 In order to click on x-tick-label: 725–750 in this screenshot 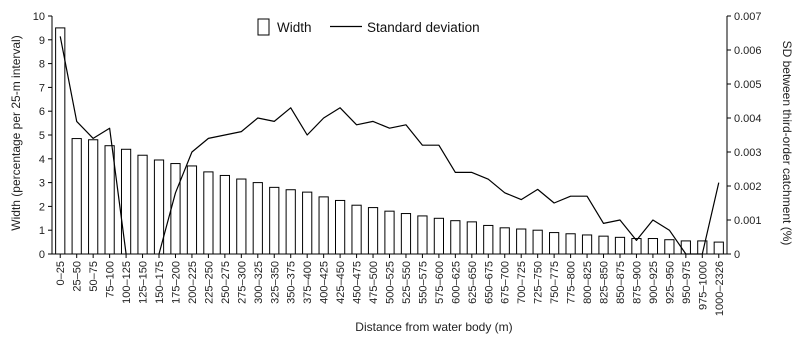, I will do `click(539, 282)`.